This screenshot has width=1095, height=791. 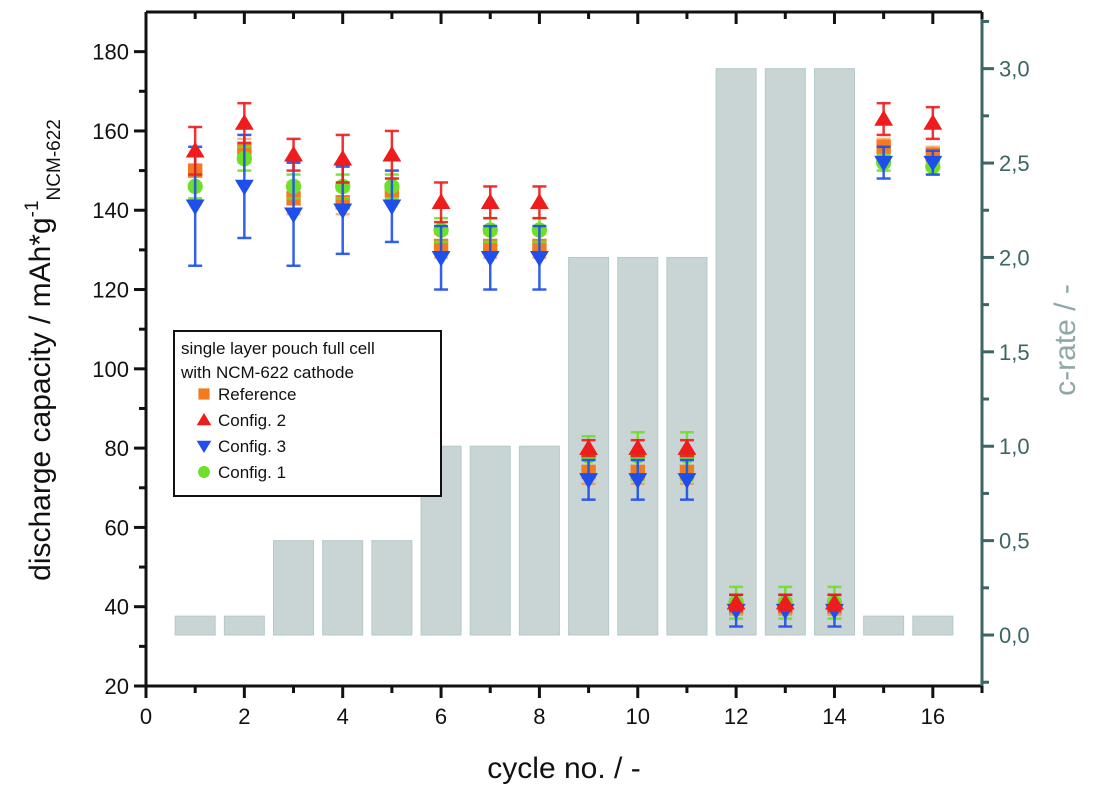 I want to click on y-tick-label: 160, so click(x=110, y=131).